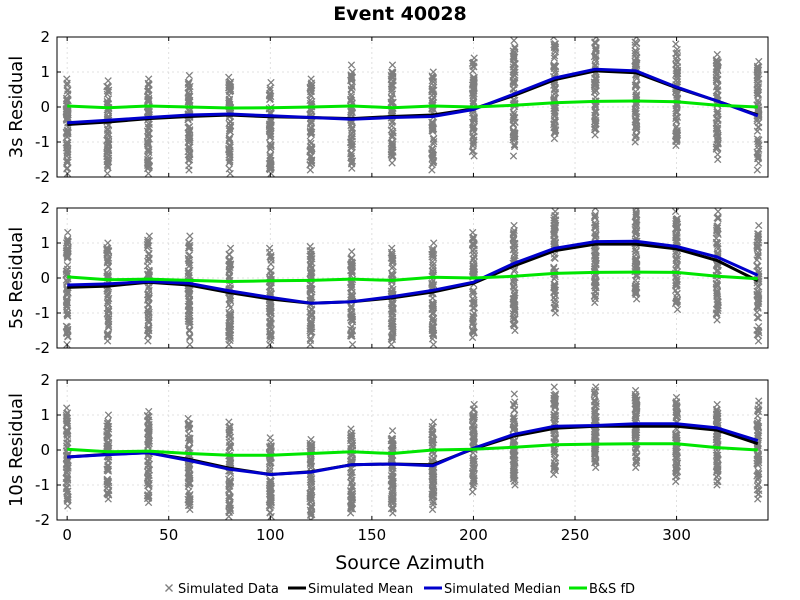 This screenshot has height=600, width=800. I want to click on y-tick-label: 1, so click(45, 243).